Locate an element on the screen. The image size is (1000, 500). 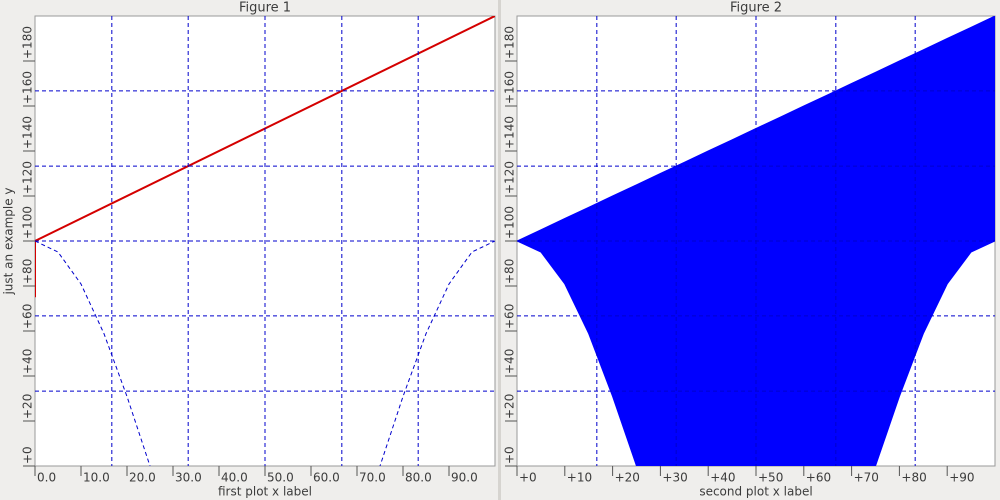
x-tick-label: 50.0 is located at coordinates (280, 478).